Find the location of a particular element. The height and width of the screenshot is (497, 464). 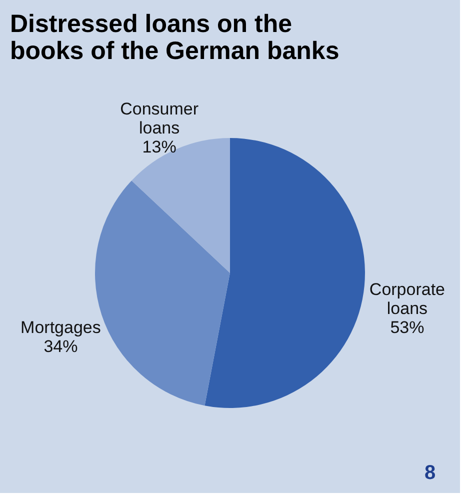

data-label: 13% is located at coordinates (159, 147).